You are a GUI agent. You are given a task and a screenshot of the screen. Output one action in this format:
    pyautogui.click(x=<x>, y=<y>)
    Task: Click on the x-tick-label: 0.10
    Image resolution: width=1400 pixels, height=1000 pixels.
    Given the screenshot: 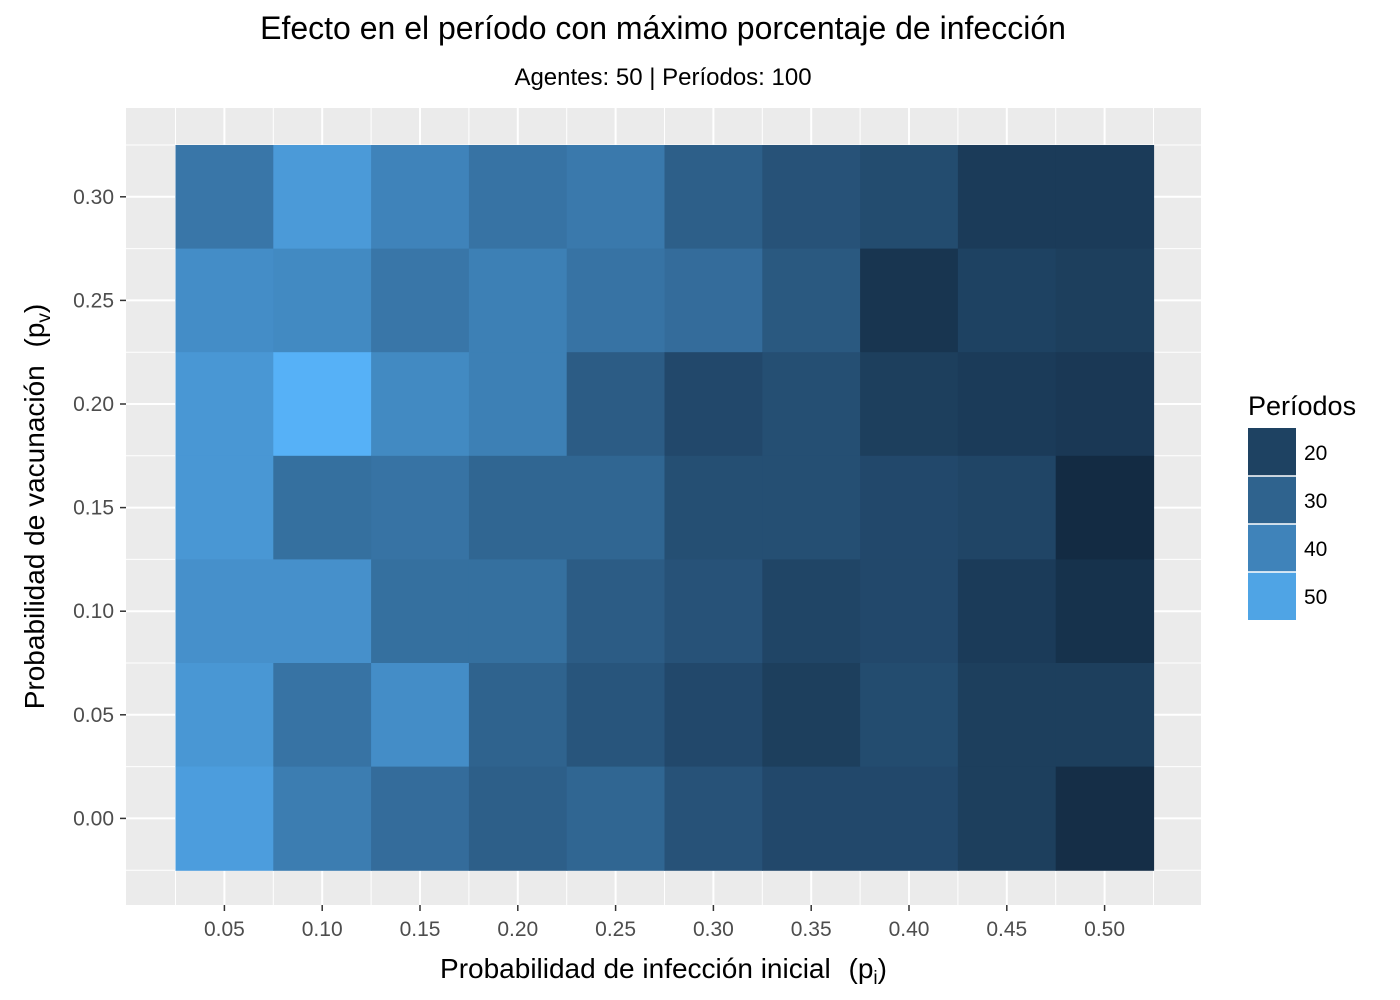 What is the action you would take?
    pyautogui.click(x=322, y=929)
    